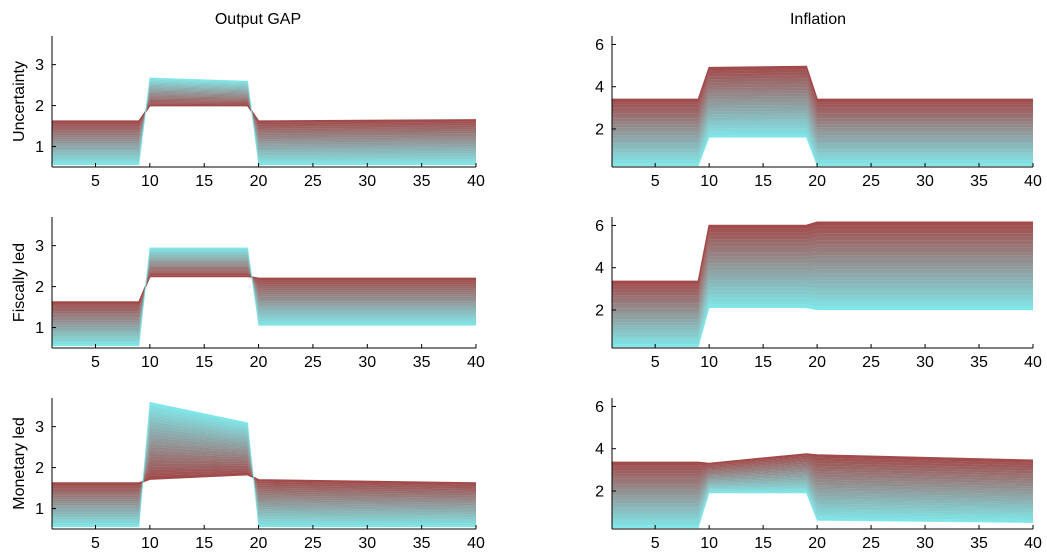 The height and width of the screenshot is (555, 1047). What do you see at coordinates (19, 101) in the screenshot?
I see `row-label: Uncertainty` at bounding box center [19, 101].